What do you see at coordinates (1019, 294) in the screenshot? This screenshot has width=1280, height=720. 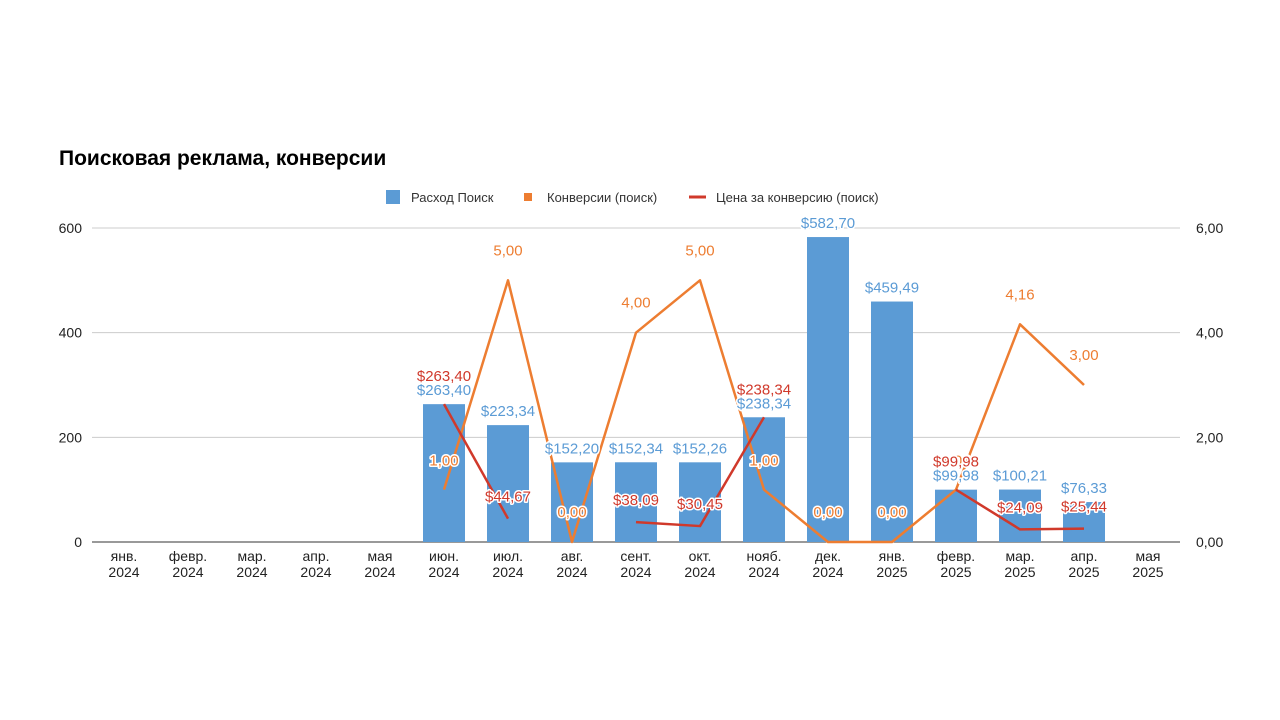 I see `konversii-data-label: 4,16` at bounding box center [1019, 294].